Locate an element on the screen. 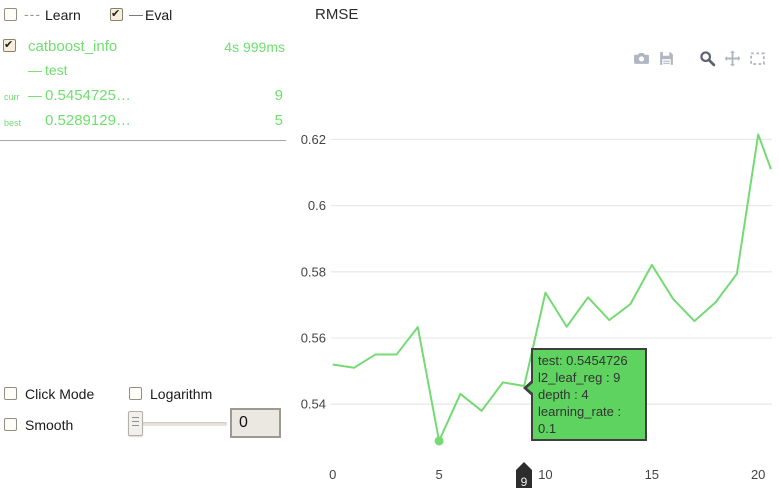 The image size is (779, 490). run-checkbox: ✔ is located at coordinates (9, 45).